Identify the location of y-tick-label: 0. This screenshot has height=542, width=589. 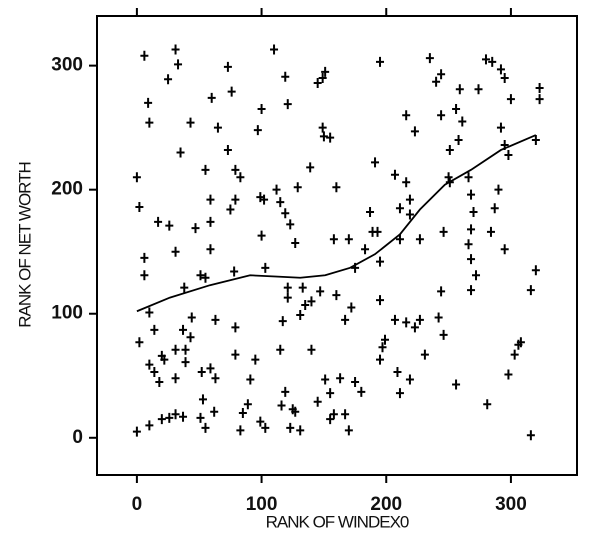
(77, 437).